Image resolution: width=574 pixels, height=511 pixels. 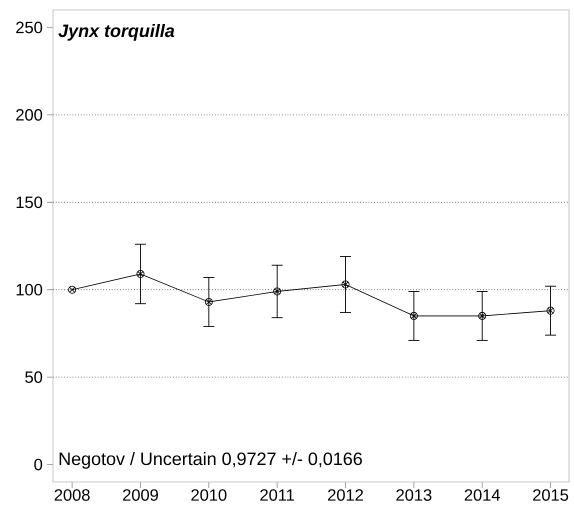 I want to click on x-tick-label: 2008, so click(x=72, y=495).